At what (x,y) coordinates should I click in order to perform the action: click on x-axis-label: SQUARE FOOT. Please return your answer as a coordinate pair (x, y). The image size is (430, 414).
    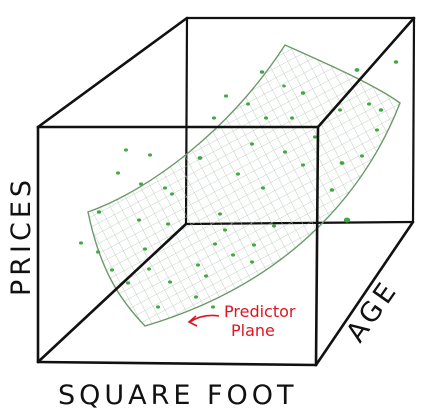
    Looking at the image, I should click on (178, 395).